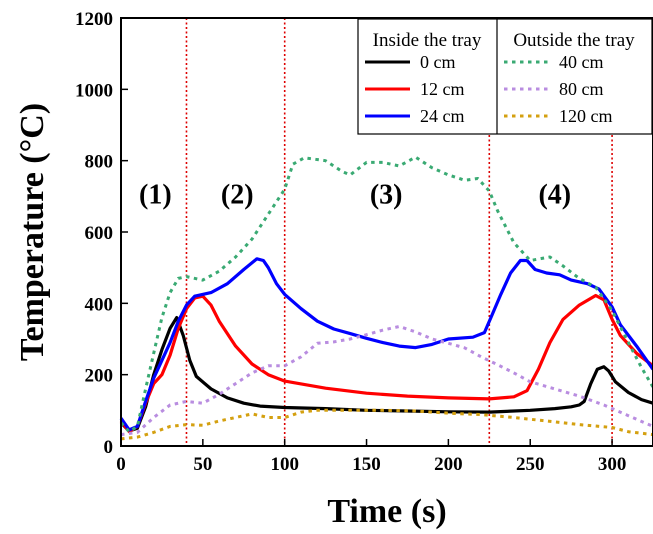 The width and height of the screenshot is (653, 534). Describe the element at coordinates (438, 62) in the screenshot. I see `legend-label-0-cm: 0 cm` at that location.